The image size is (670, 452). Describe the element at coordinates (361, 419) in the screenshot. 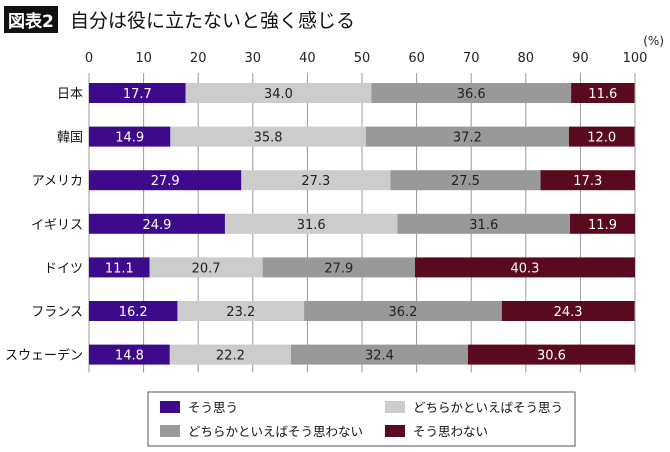

I see `legend-box` at that location.